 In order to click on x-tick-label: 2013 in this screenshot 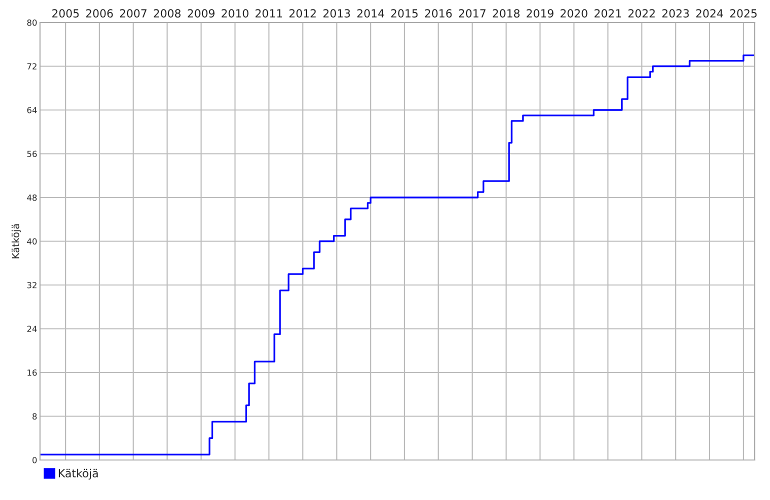, I will do `click(336, 13)`.